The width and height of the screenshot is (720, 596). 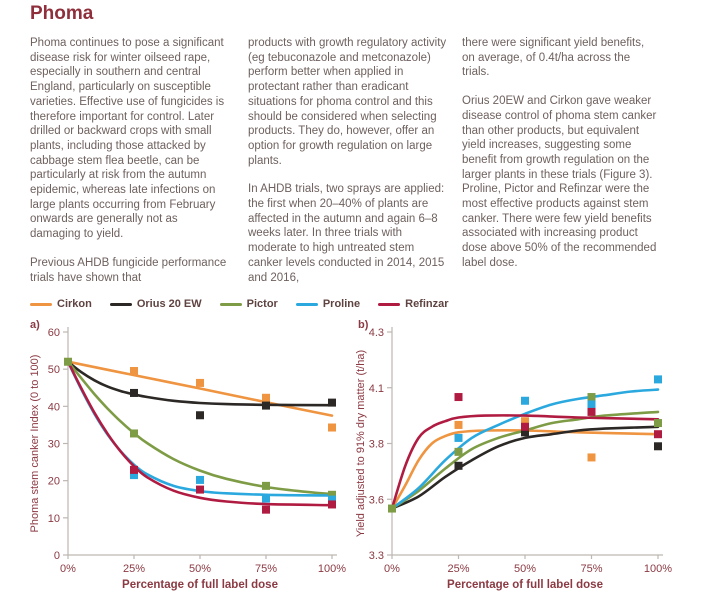 What do you see at coordinates (62, 13) in the screenshot?
I see `page-title: Phoma` at bounding box center [62, 13].